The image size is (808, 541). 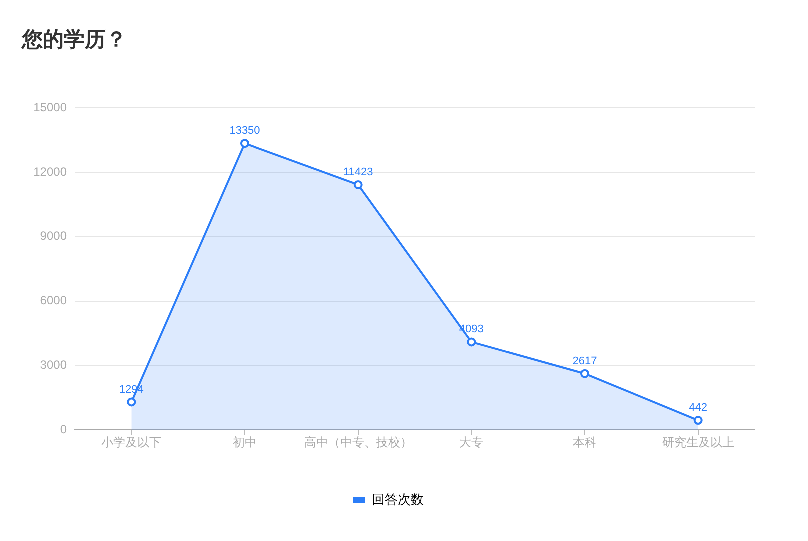 What do you see at coordinates (64, 429) in the screenshot?
I see `y-tick-label: 0` at bounding box center [64, 429].